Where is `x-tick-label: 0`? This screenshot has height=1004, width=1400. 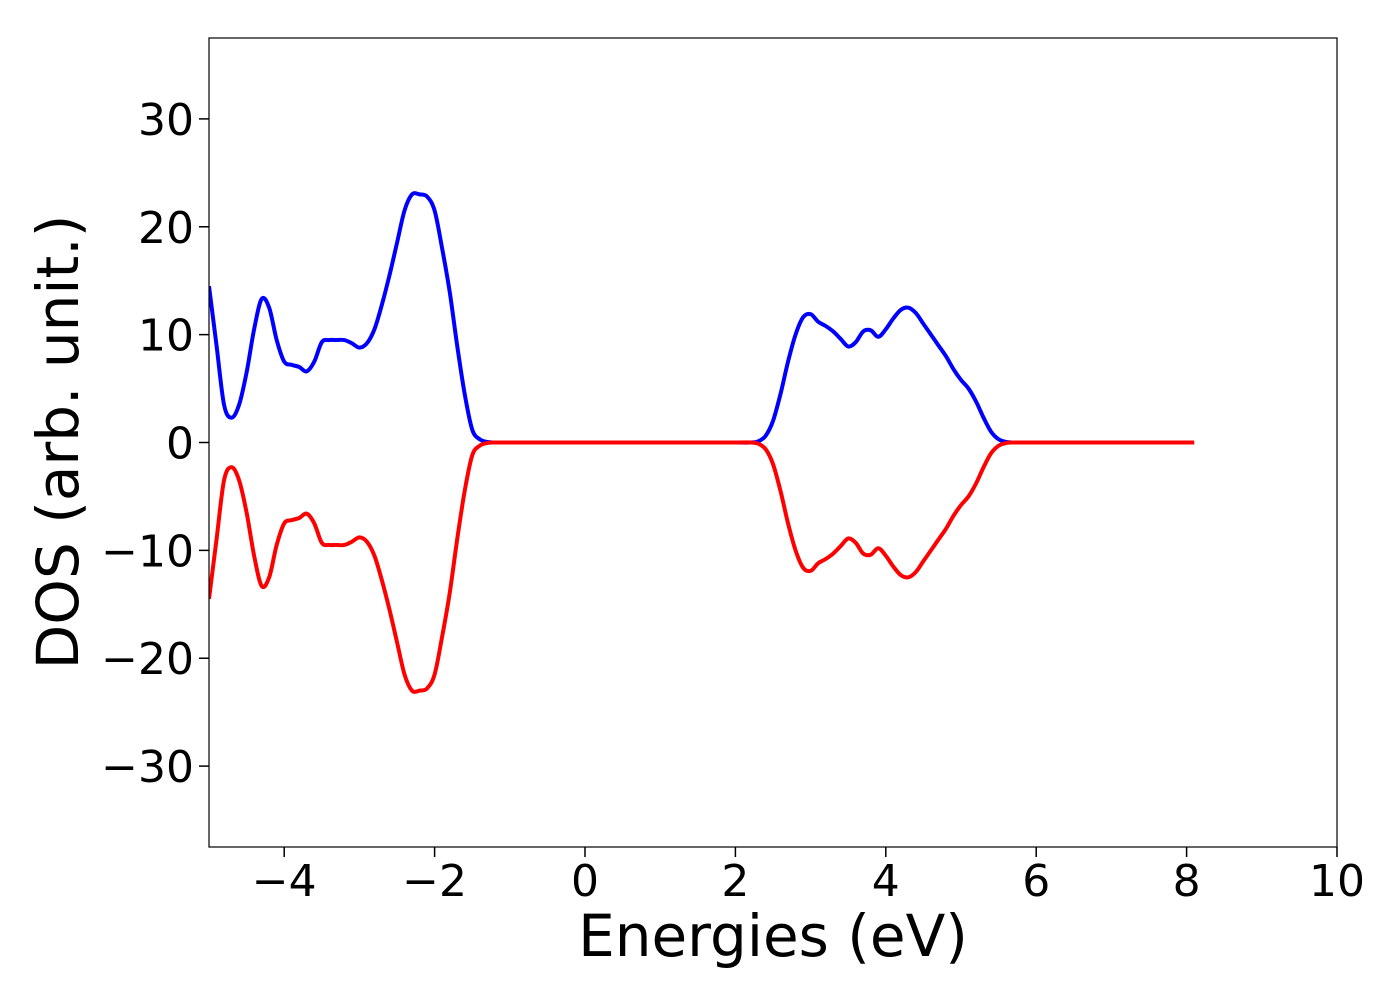
x-tick-label: 0 is located at coordinates (585, 881).